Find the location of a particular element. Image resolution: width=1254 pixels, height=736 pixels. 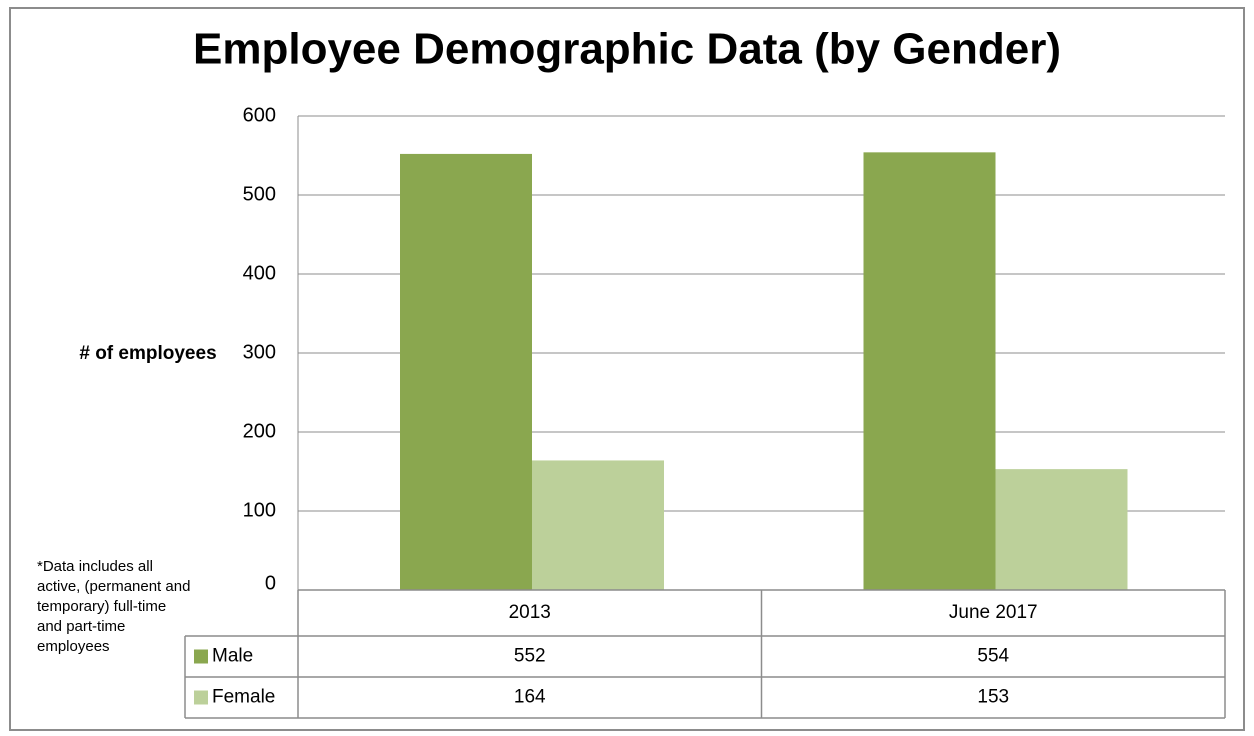

table-value: 552 is located at coordinates (530, 656).